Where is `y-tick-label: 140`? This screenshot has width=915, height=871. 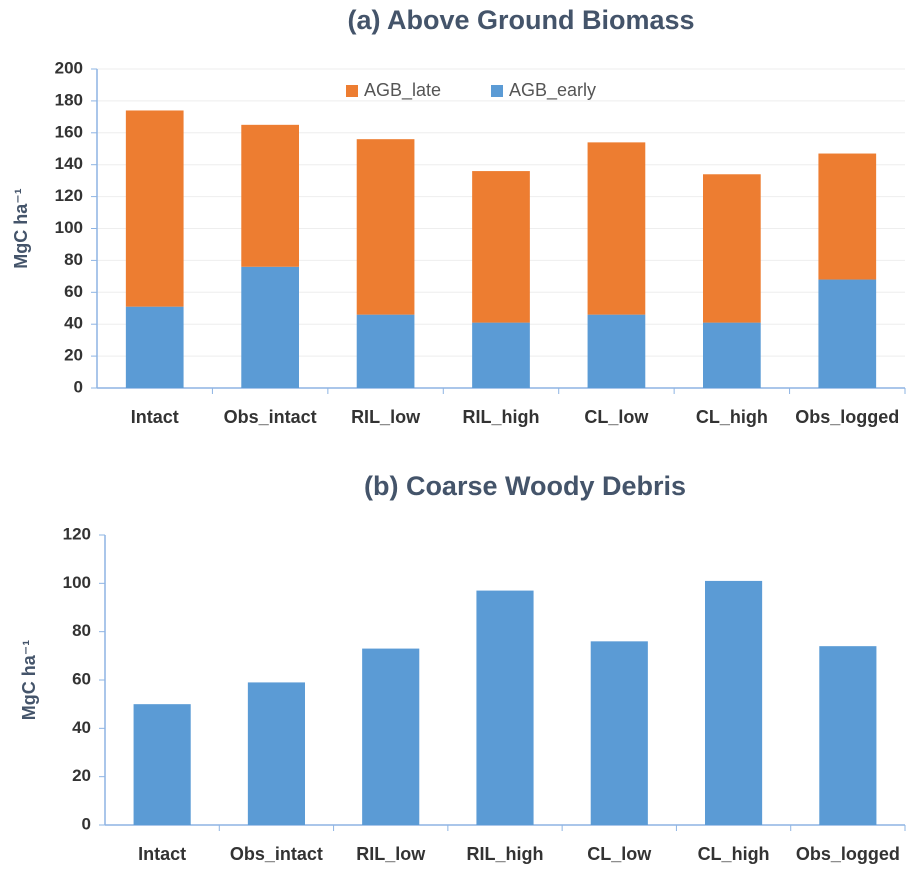
y-tick-label: 140 is located at coordinates (69, 163).